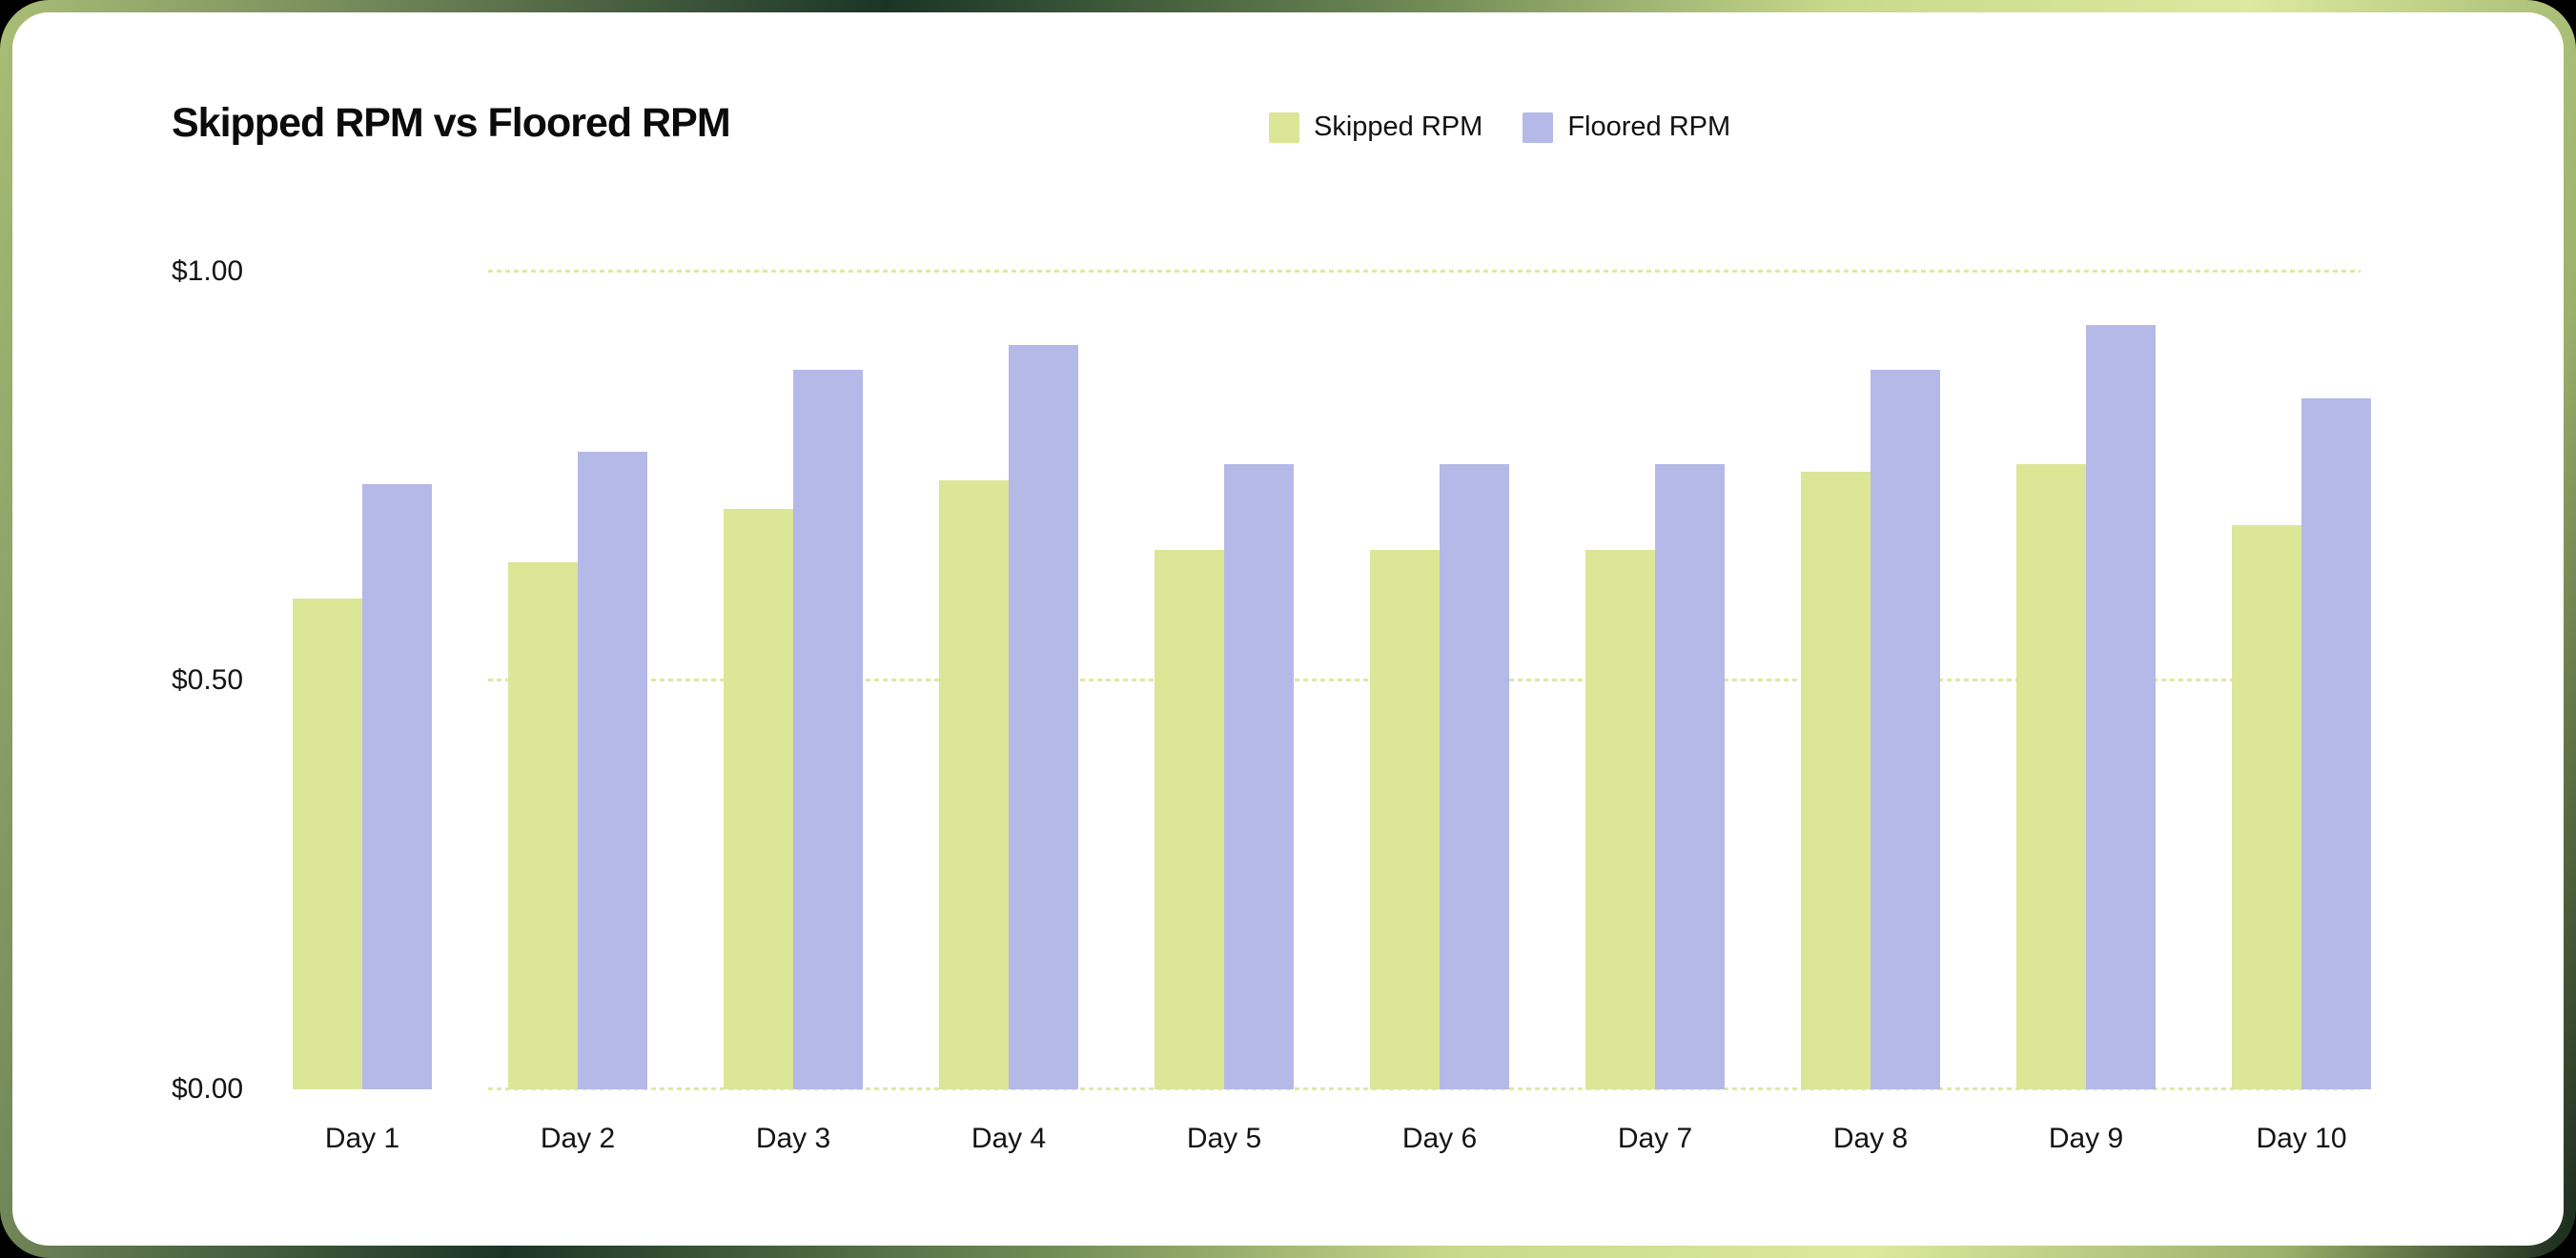 The width and height of the screenshot is (2576, 1258). I want to click on bar-group-day-10: Day 10, so click(2301, 713).